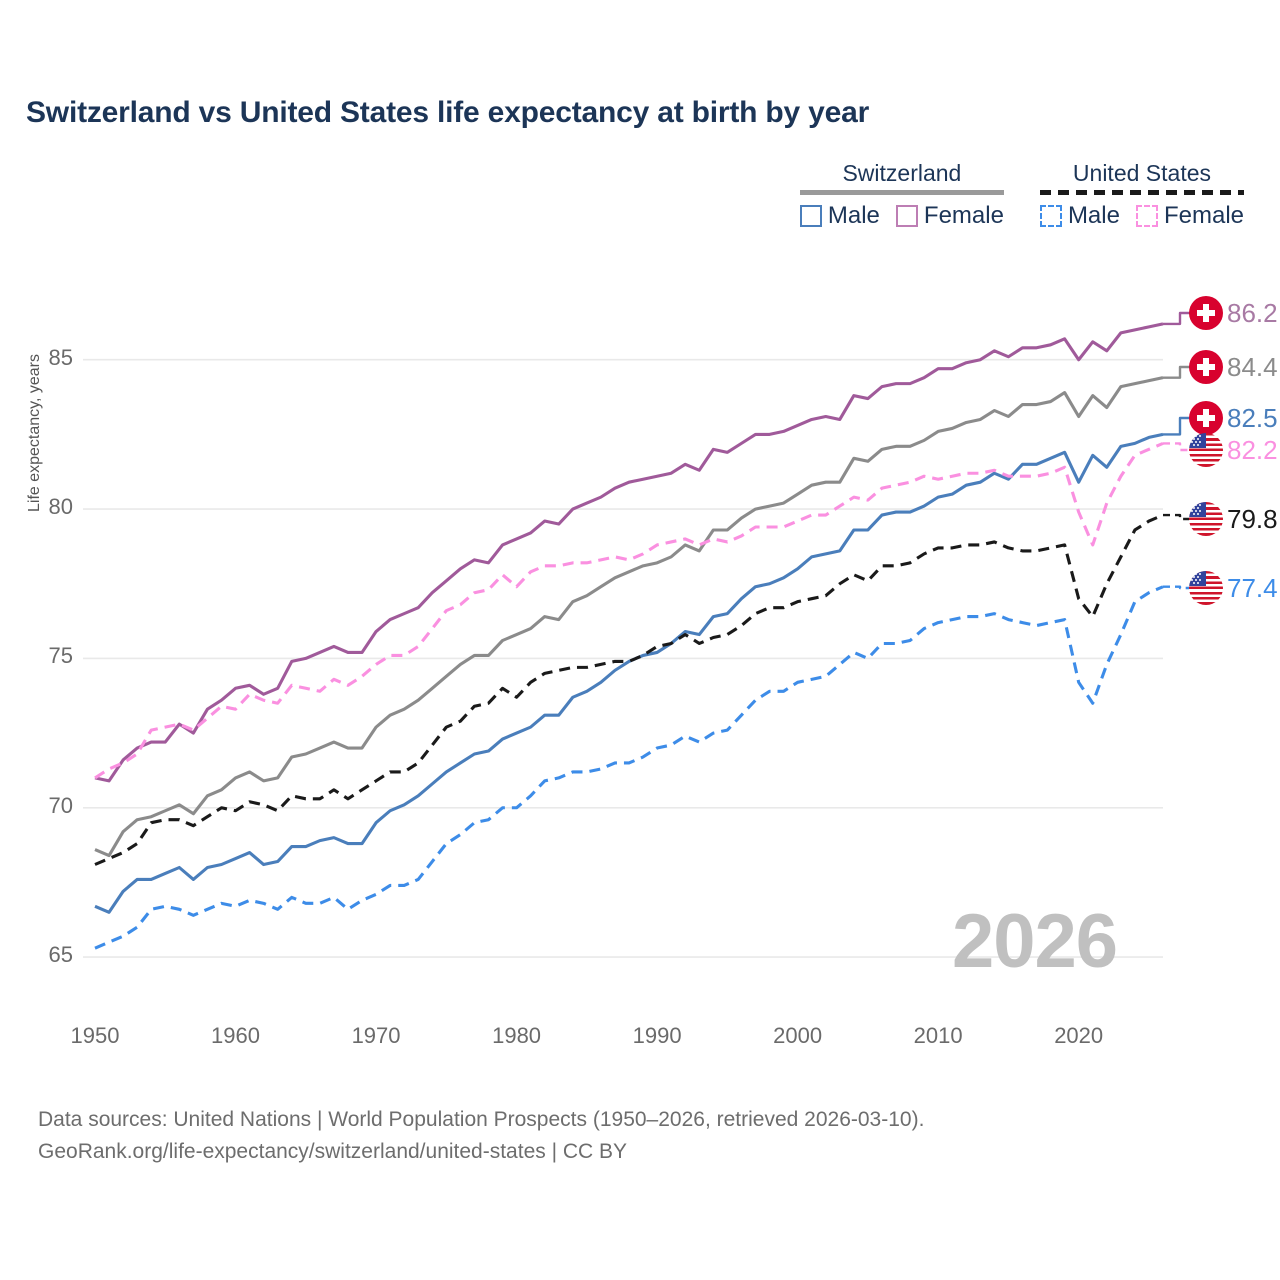  What do you see at coordinates (1252, 587) in the screenshot?
I see `series-end-value: 77.4` at bounding box center [1252, 587].